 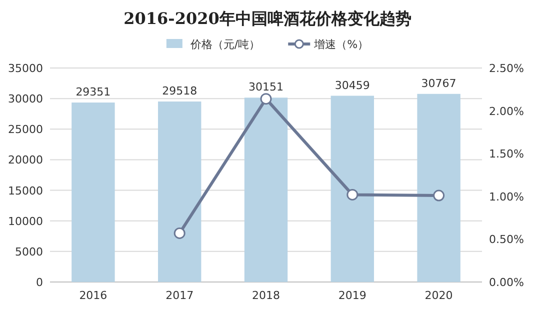 What do you see at coordinates (506, 68) in the screenshot?
I see `y2-tick-label: 2.50%` at bounding box center [506, 68].